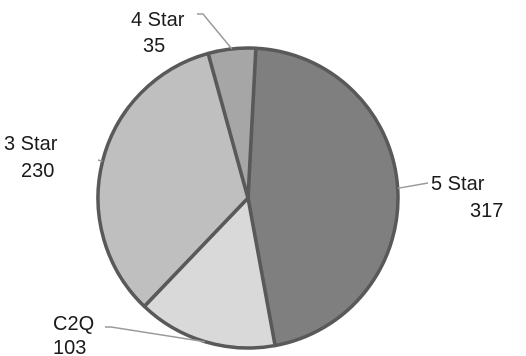 The height and width of the screenshot is (356, 526). What do you see at coordinates (155, 334) in the screenshot?
I see `leader-line-c2q` at bounding box center [155, 334].